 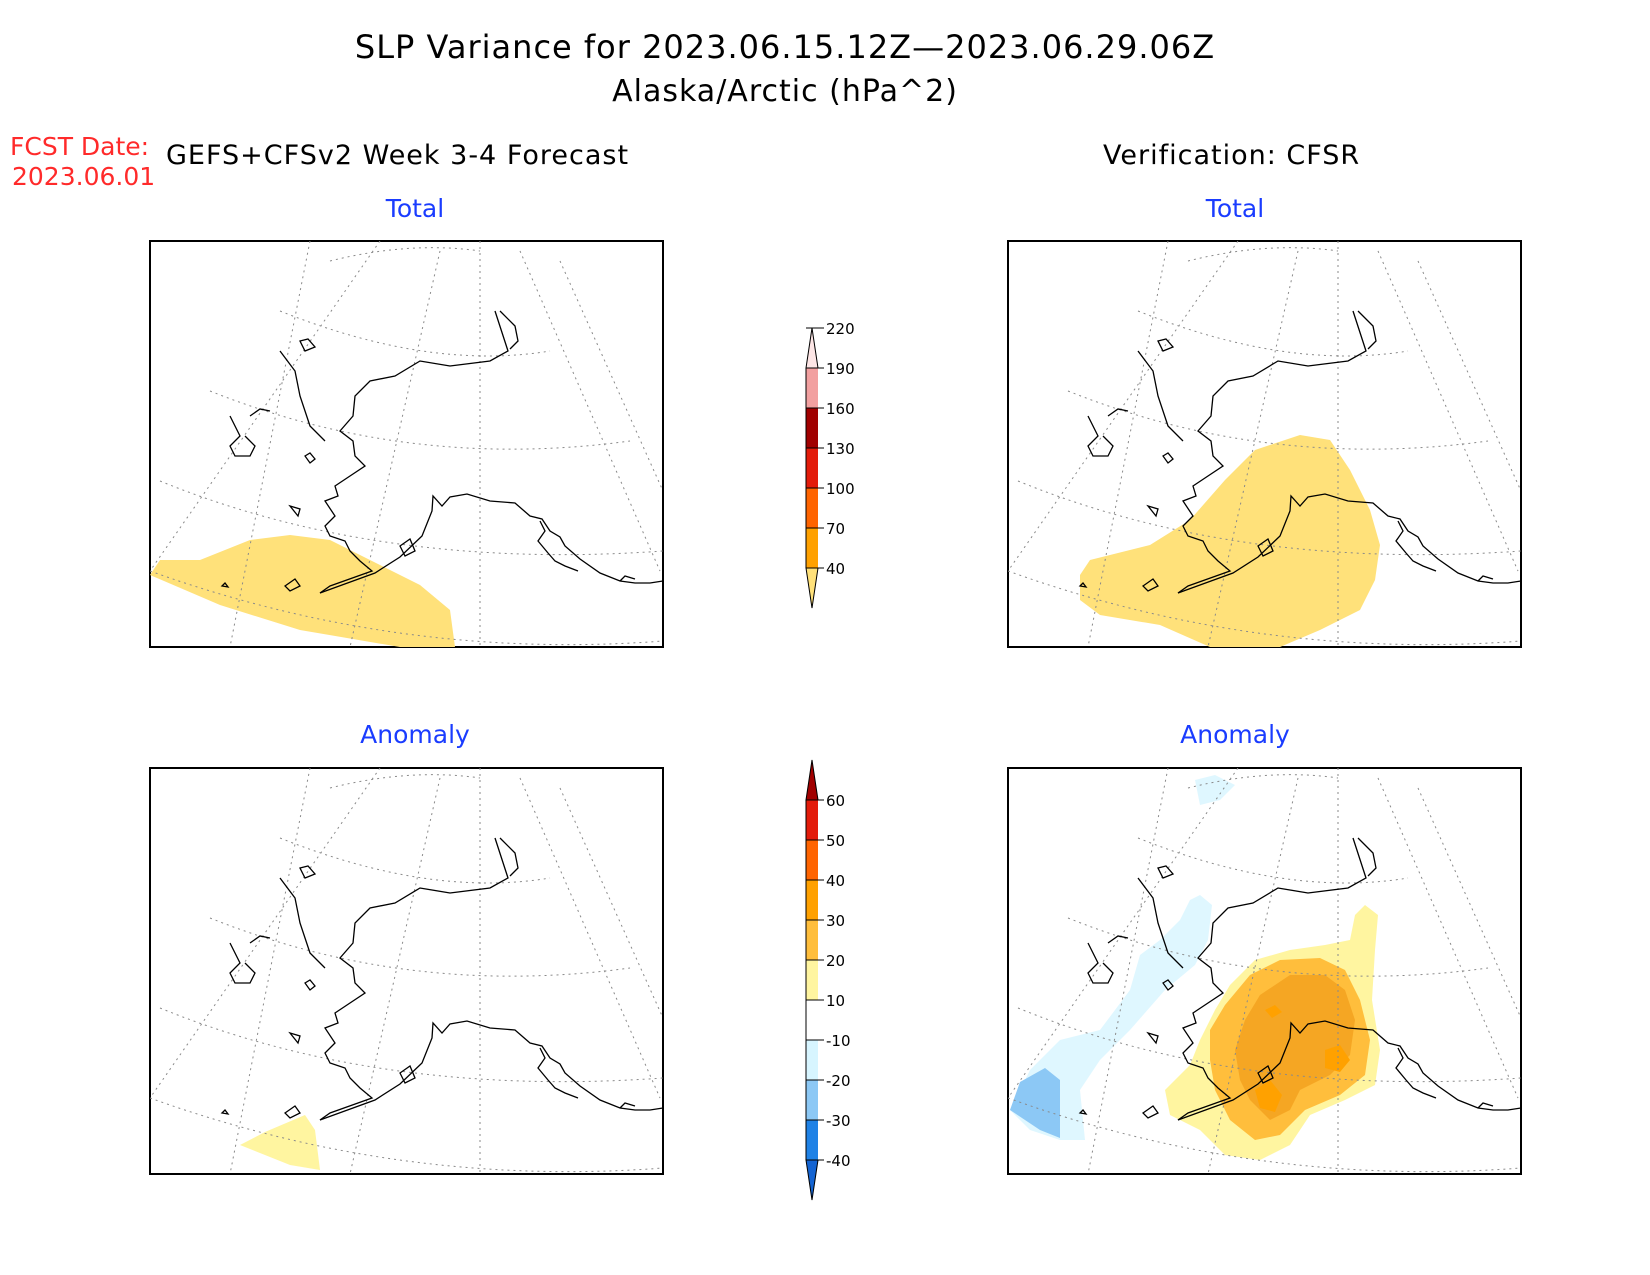 I want to click on colorbar-anomaly: -40 -30 -20 -10 10 20 30 40 50 60, so click(x=828, y=980).